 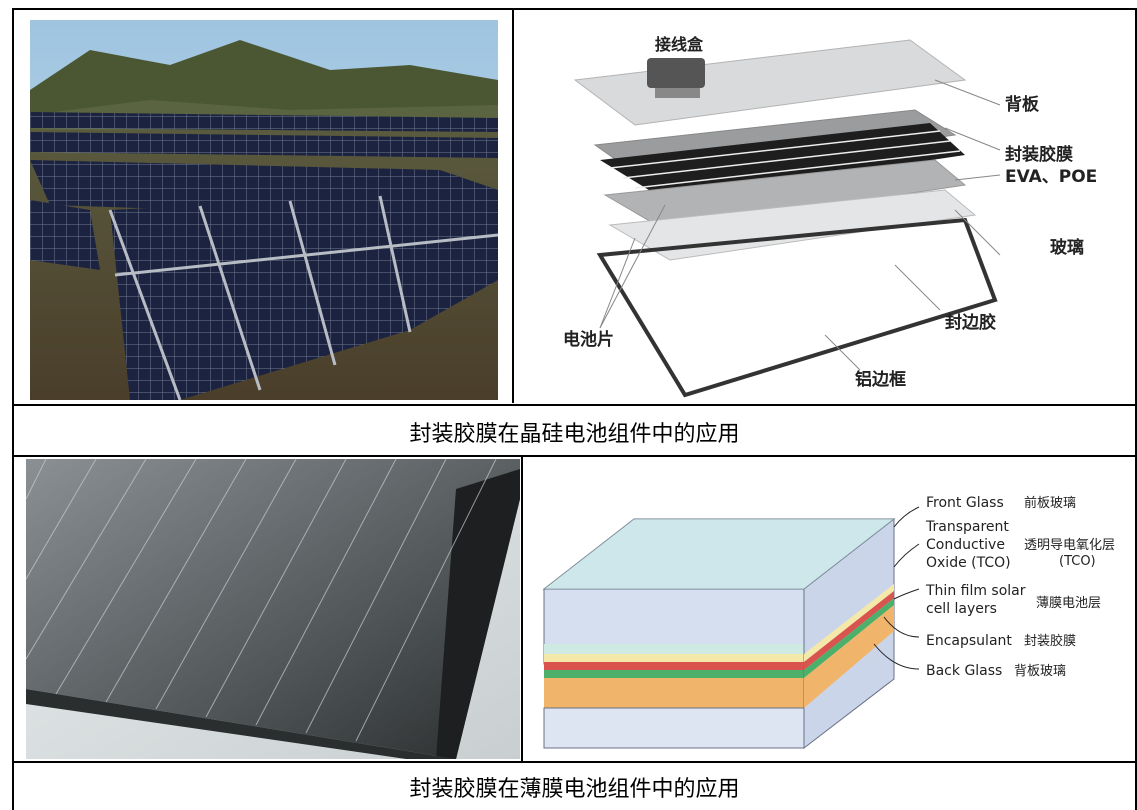 What do you see at coordinates (770, 82) in the screenshot?
I see `backsheet-layer` at bounding box center [770, 82].